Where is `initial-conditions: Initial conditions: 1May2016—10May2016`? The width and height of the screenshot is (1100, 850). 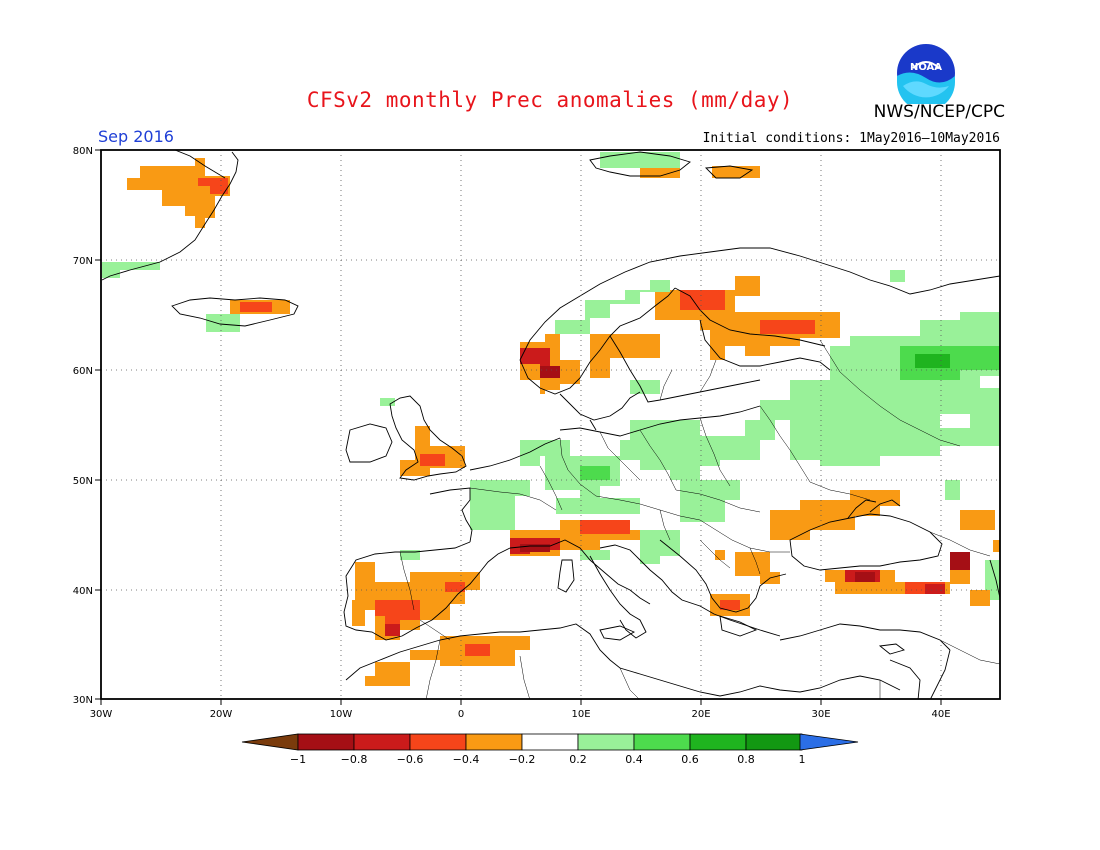
initial-conditions: Initial conditions: 1May2016—10May2016 is located at coordinates (851, 138).